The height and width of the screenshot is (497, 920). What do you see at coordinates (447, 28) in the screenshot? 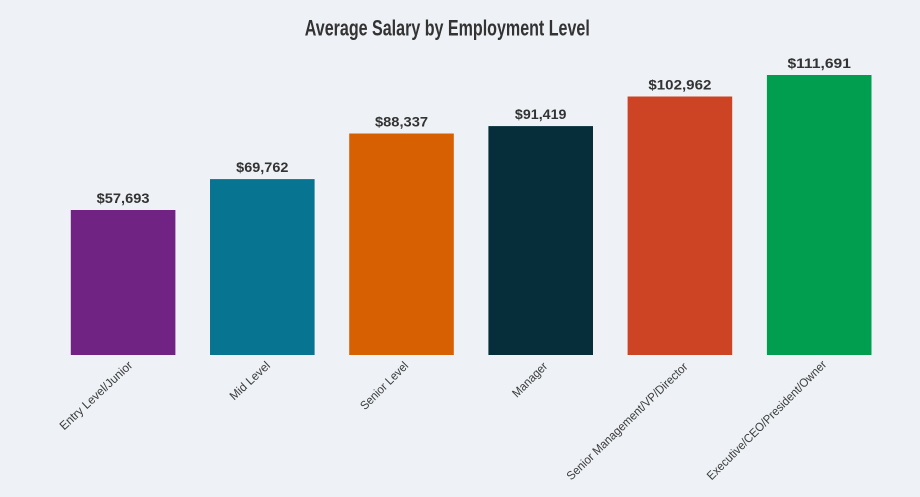
I see `svg-text:Average Salary by Employment L: Average Salary by Employment Level` at bounding box center [447, 28].